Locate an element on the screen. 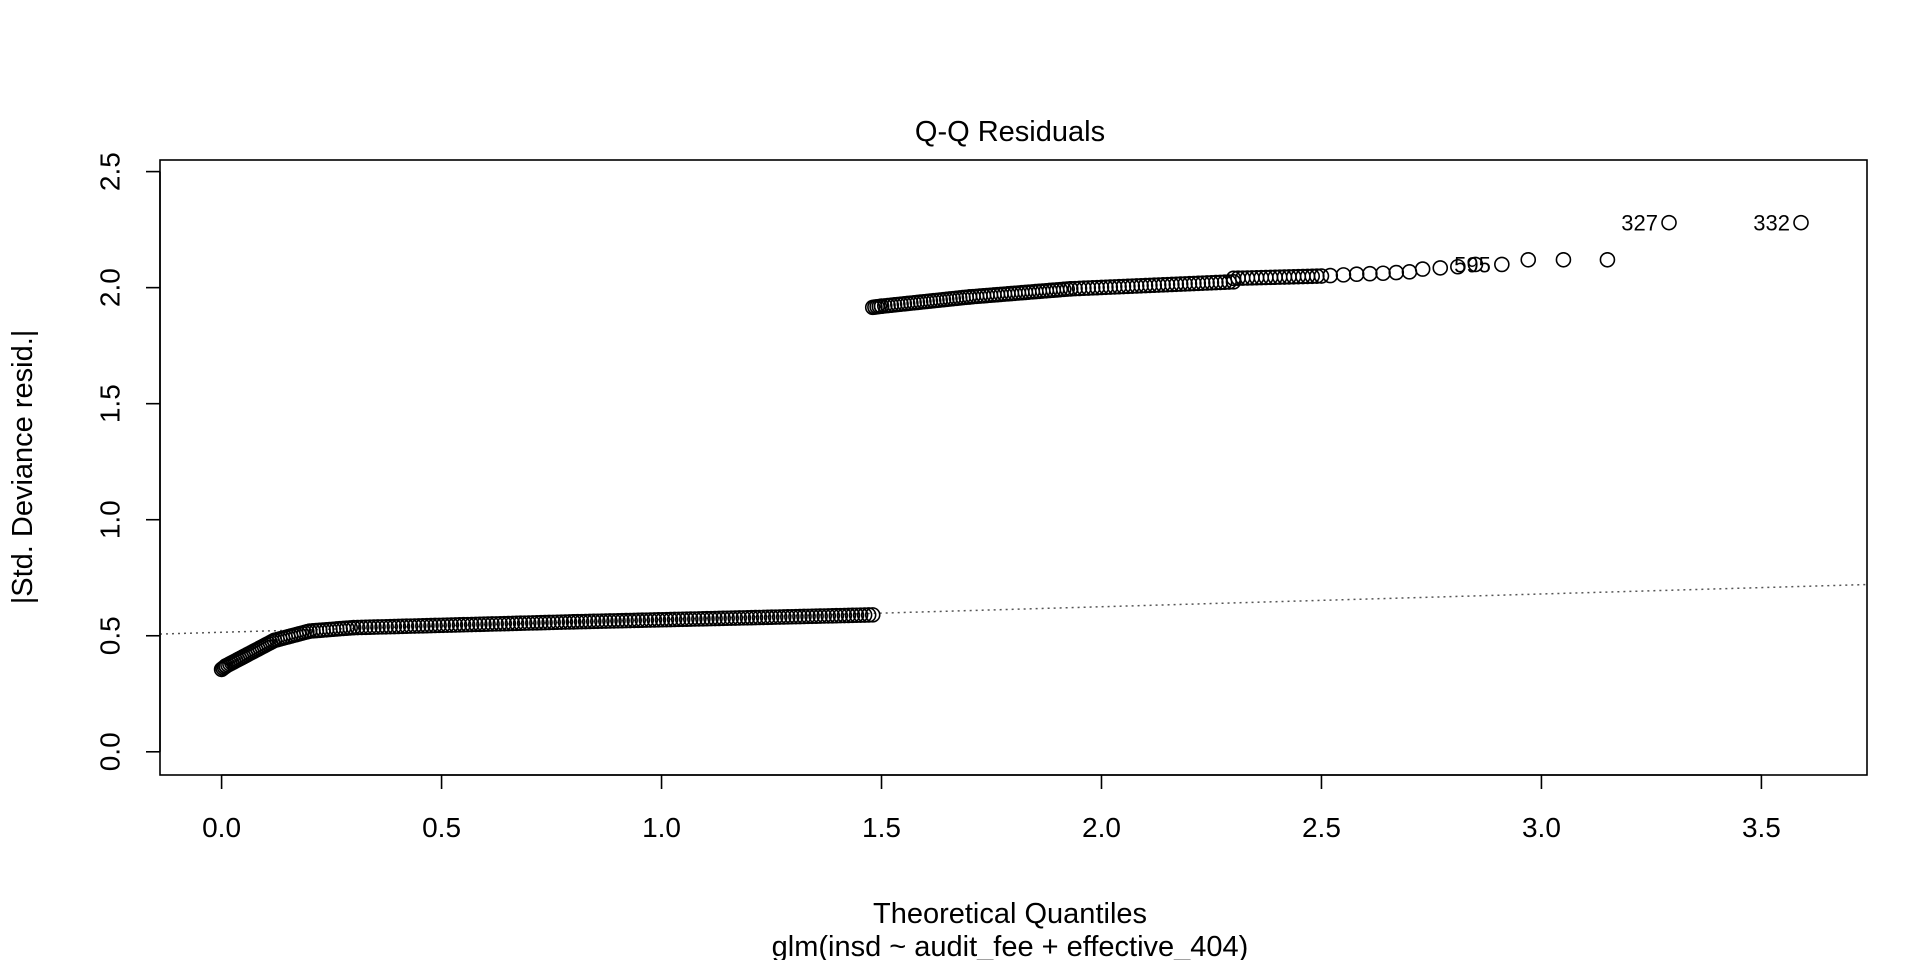 The image size is (1920, 960). x-axis: 0.0 0.5 1.0 1.5 2.0 2.5 3.0 3.5 is located at coordinates (991, 808).